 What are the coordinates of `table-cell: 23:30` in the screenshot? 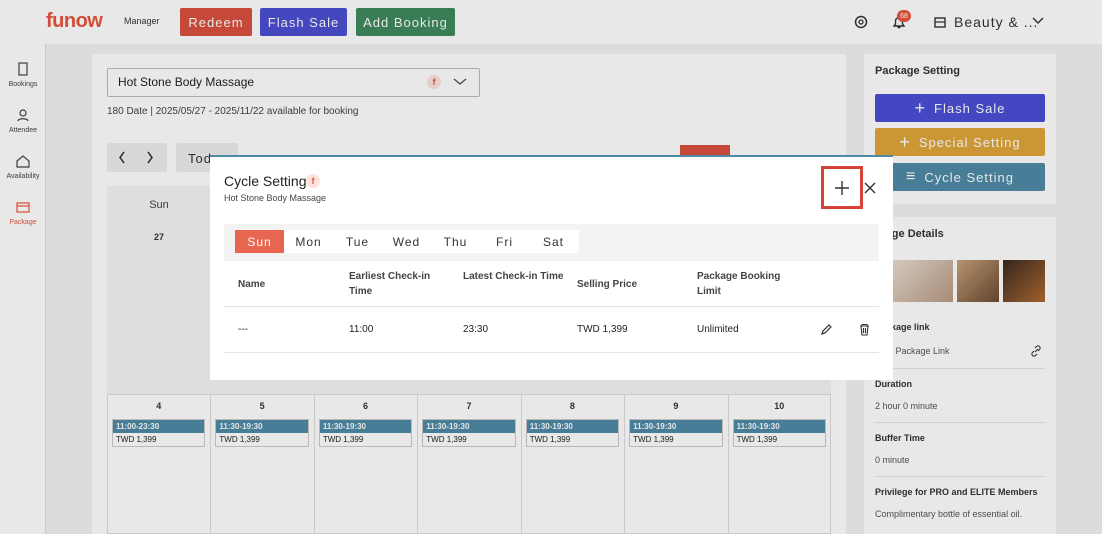 It's located at (476, 329).